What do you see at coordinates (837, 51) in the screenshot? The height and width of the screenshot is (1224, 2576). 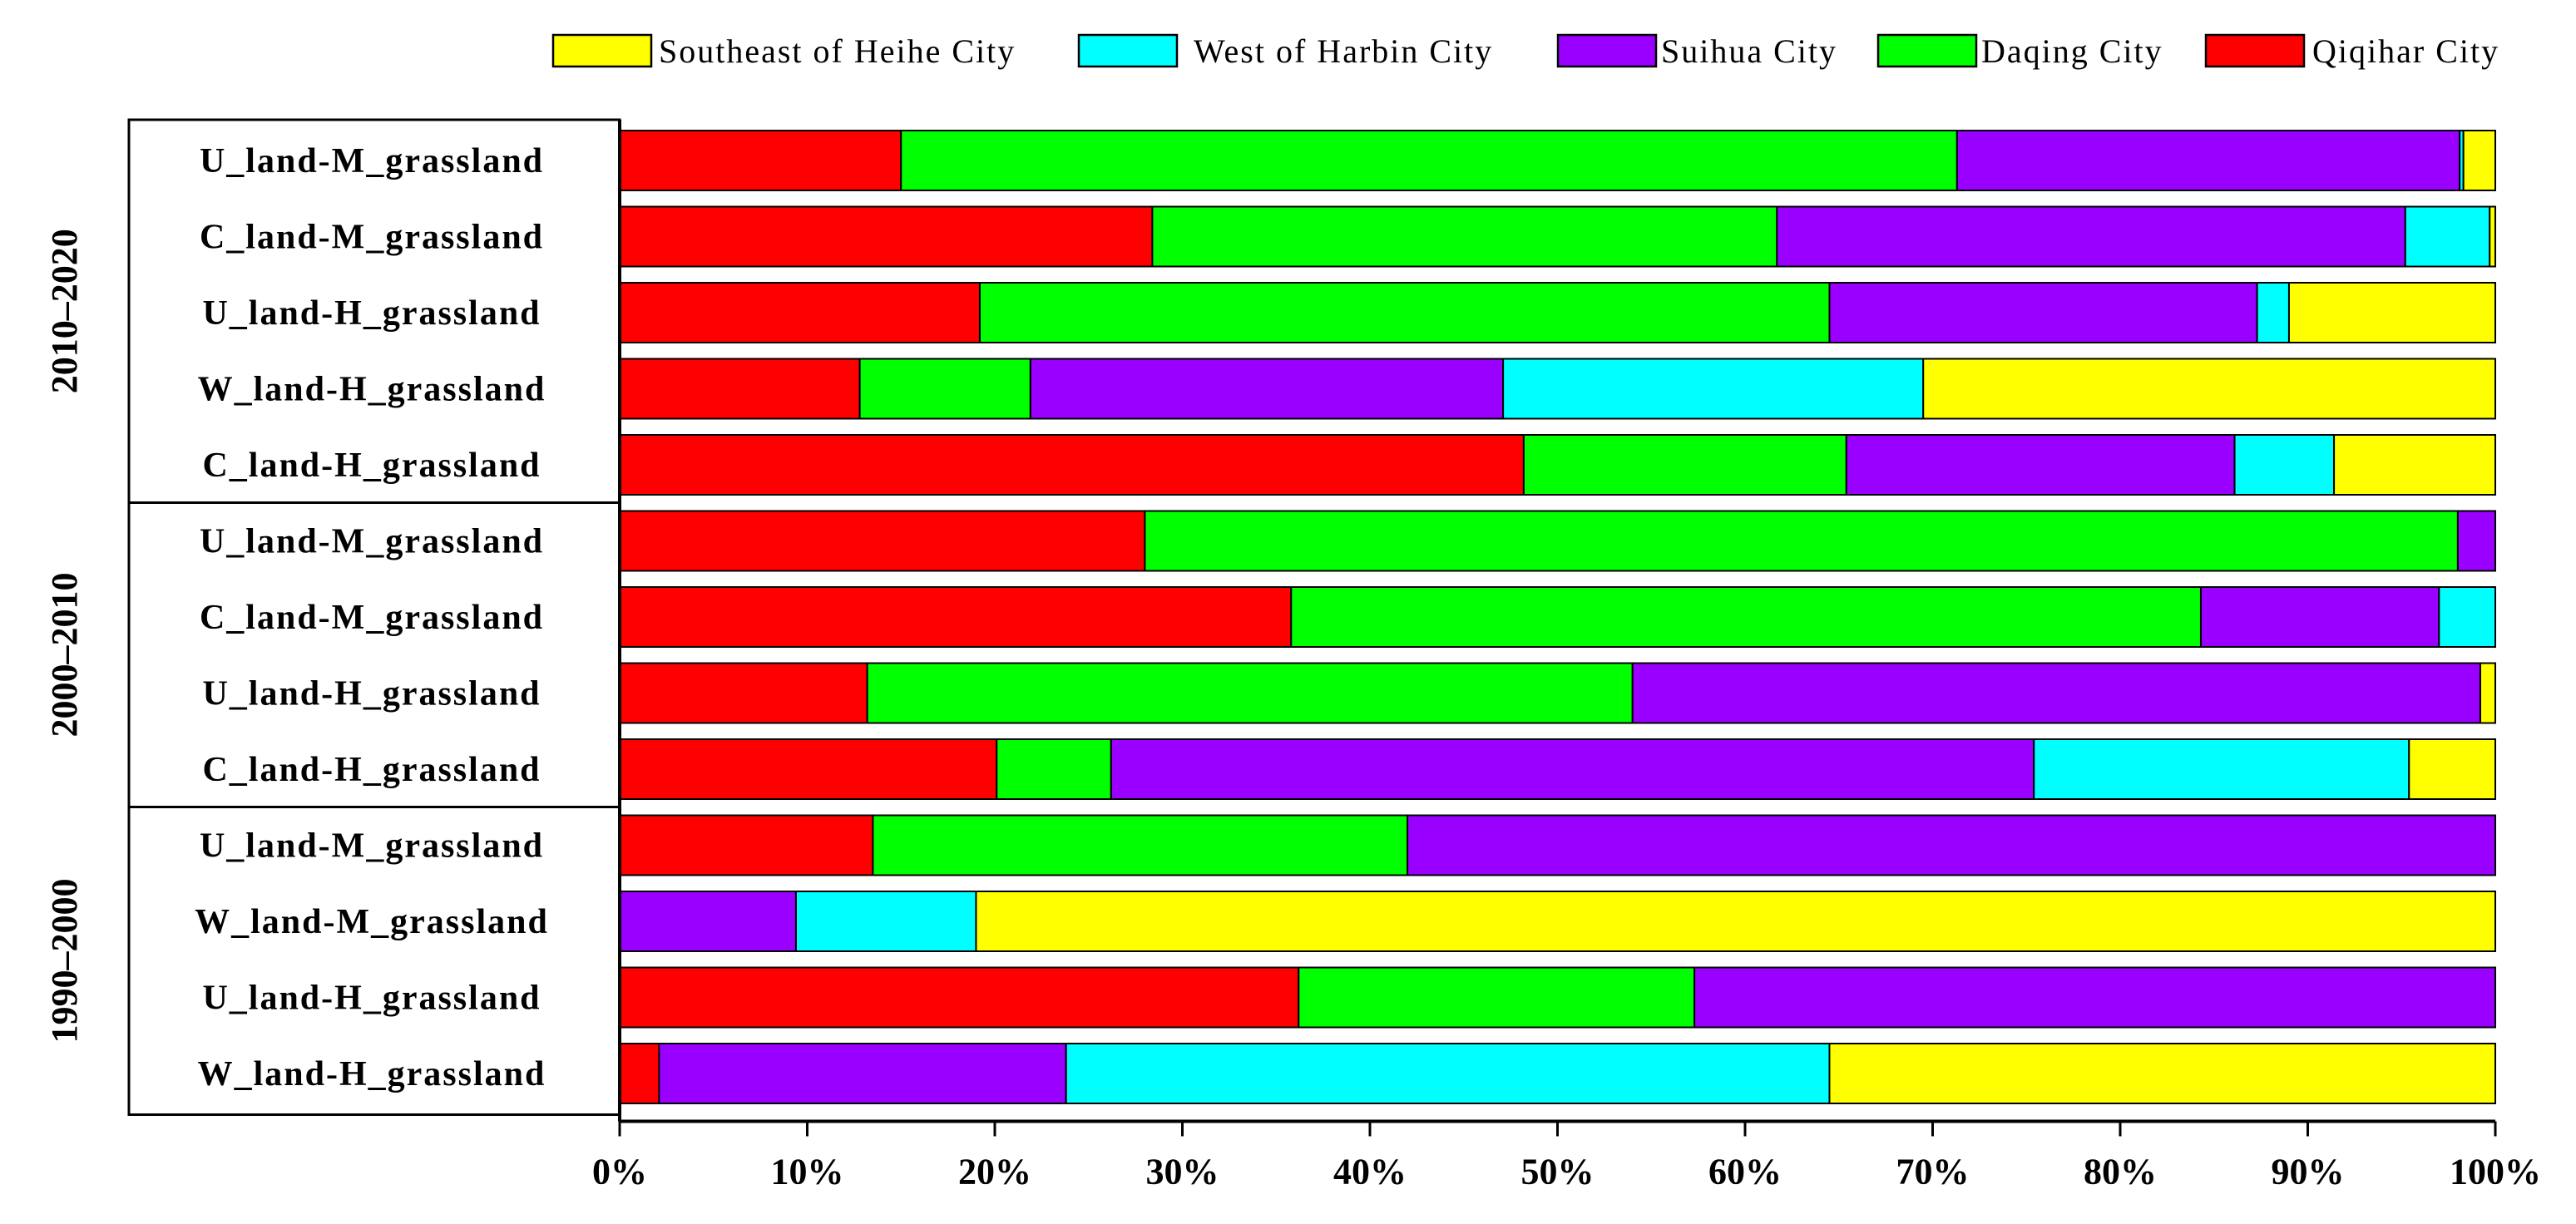 I see `legend-label-southeast-of-heihe-city: Southeast of Heihe City` at bounding box center [837, 51].